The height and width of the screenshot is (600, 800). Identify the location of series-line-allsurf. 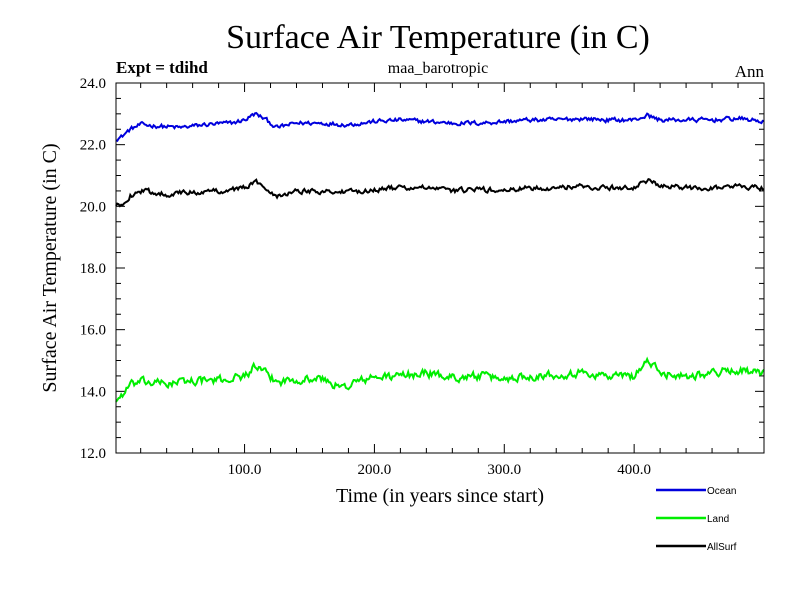
(440, 192).